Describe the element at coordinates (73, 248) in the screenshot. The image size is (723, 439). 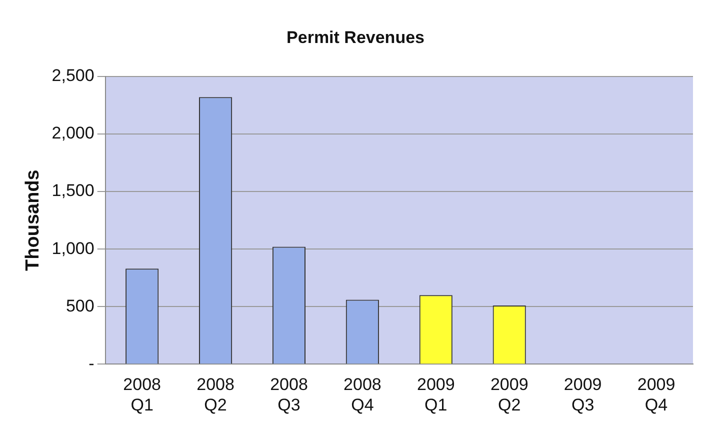
I see `y-tick-label: 1,000` at that location.